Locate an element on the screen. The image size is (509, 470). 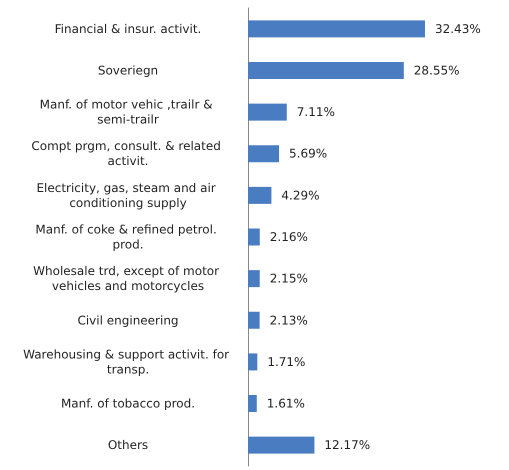
y-tick-label: Civil engineering is located at coordinates (128, 320).